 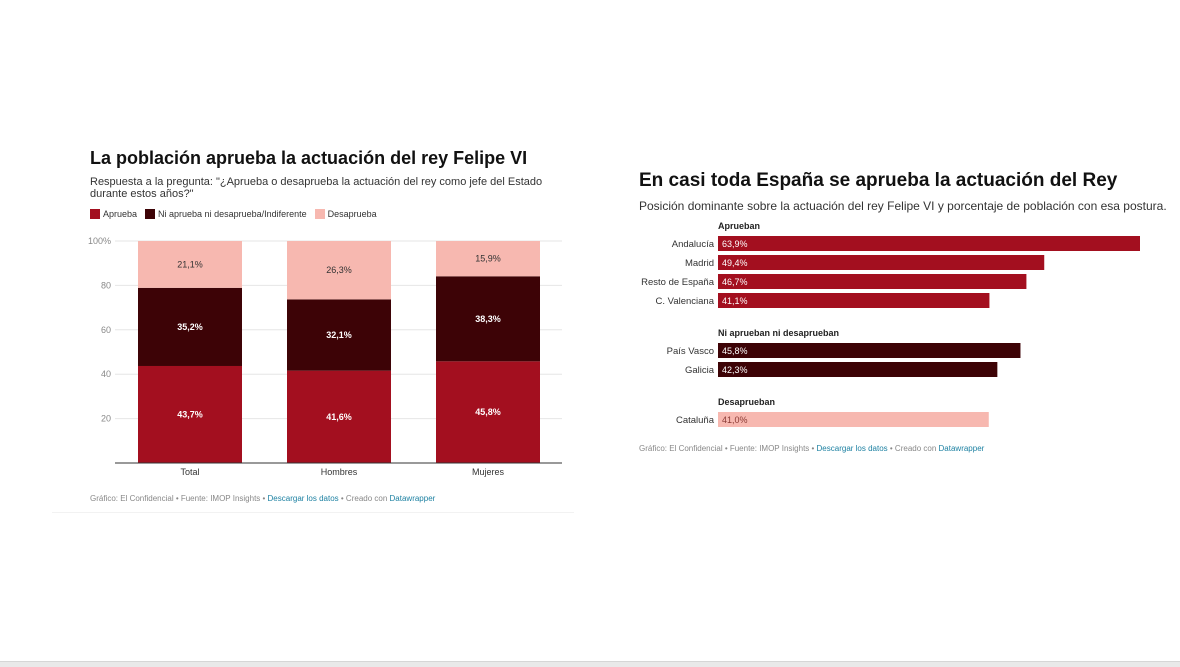 What do you see at coordinates (106, 374) in the screenshot?
I see `y-tick-label: 40` at bounding box center [106, 374].